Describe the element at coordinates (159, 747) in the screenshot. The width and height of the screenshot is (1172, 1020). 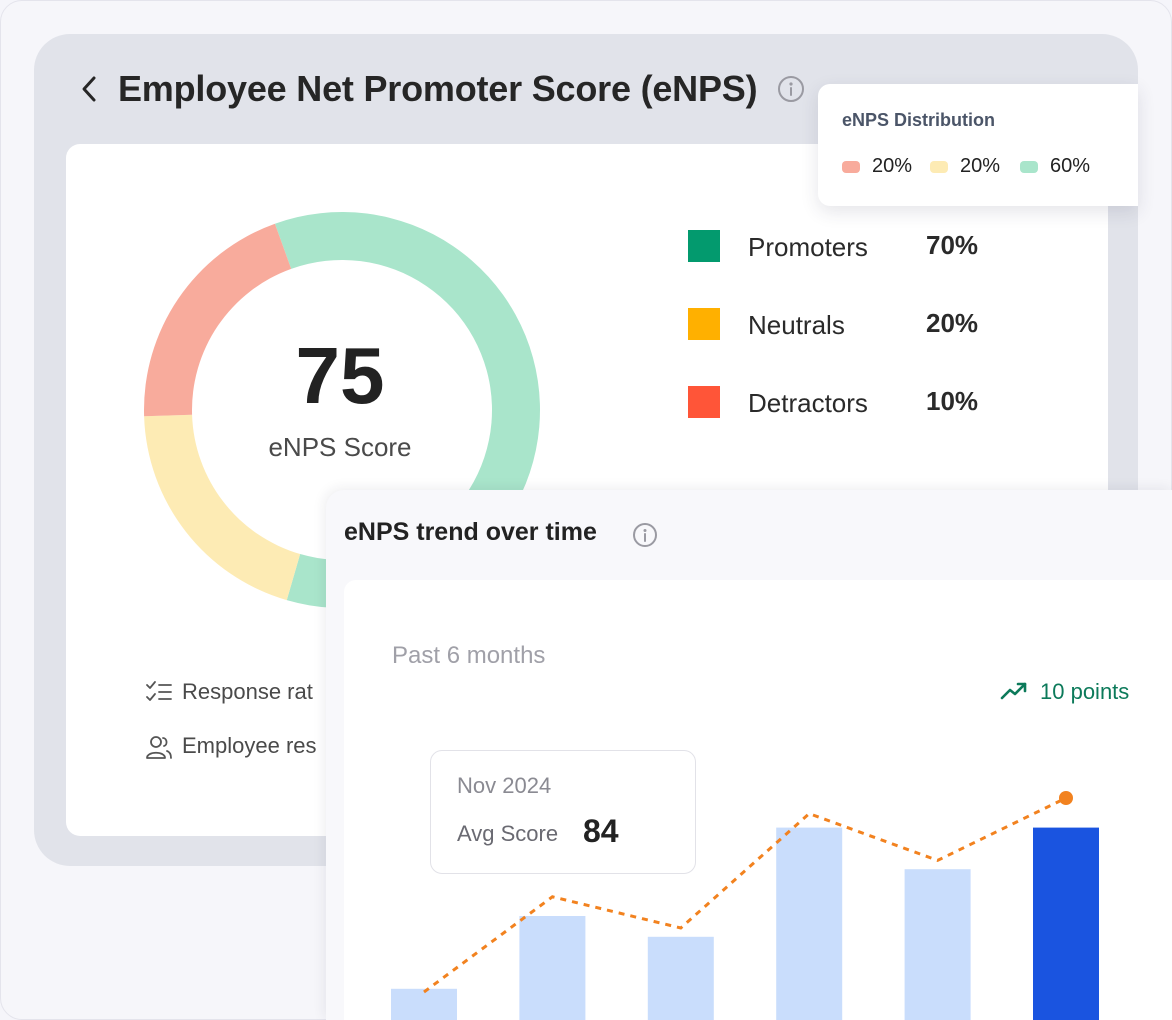
I see `users-icon` at that location.